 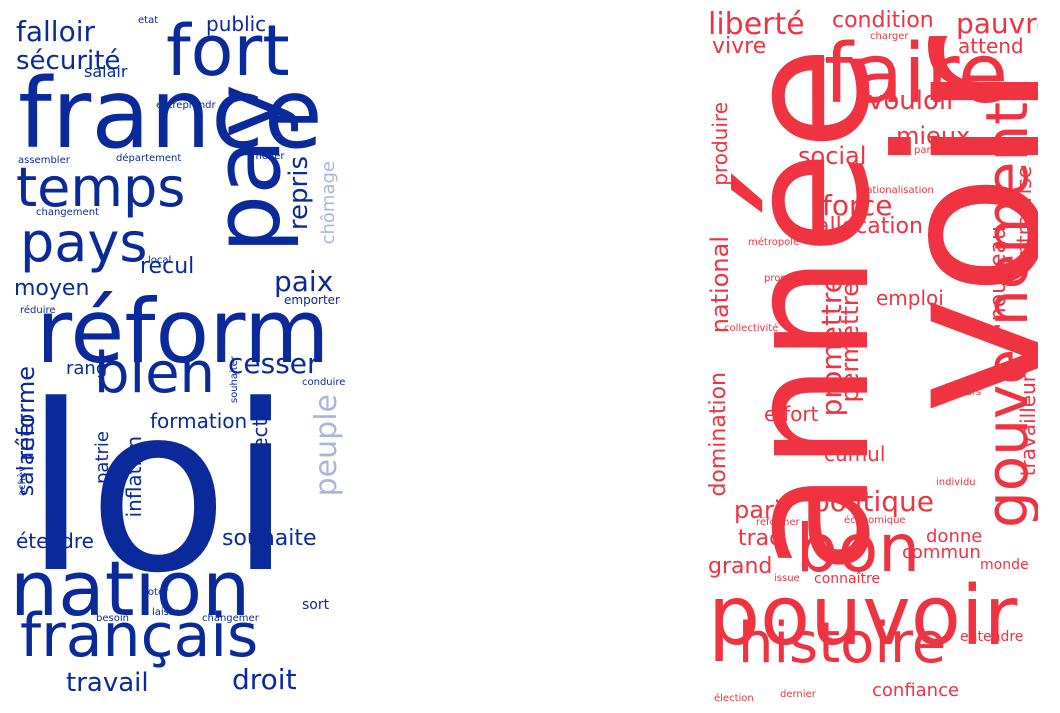 What do you see at coordinates (734, 698) in the screenshot?
I see `cloud-word: élection` at bounding box center [734, 698].